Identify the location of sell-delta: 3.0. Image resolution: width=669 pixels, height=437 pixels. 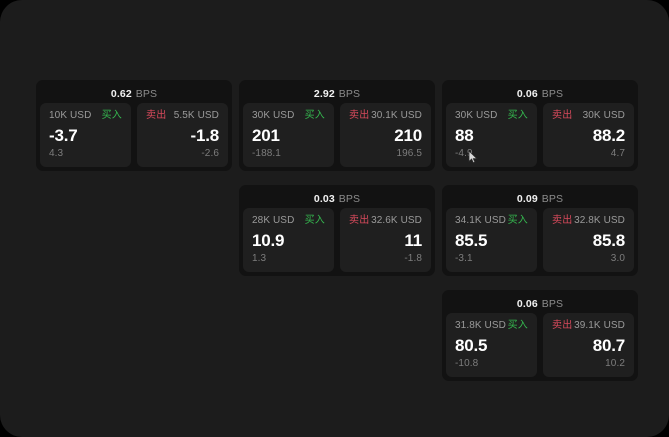
(617, 258).